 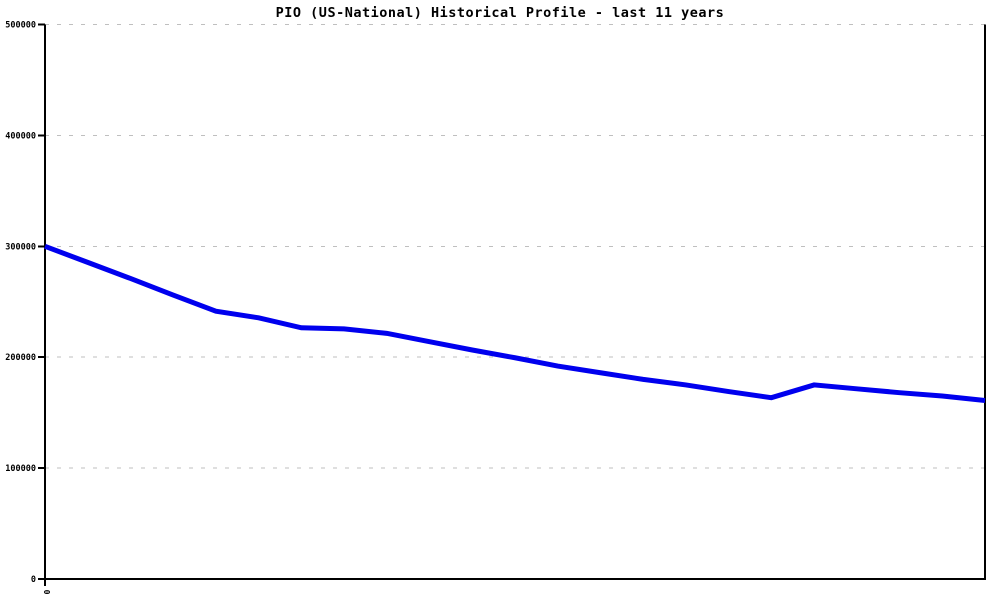 What do you see at coordinates (20, 26) in the screenshot?
I see `y-tick-label: 500000` at bounding box center [20, 26].